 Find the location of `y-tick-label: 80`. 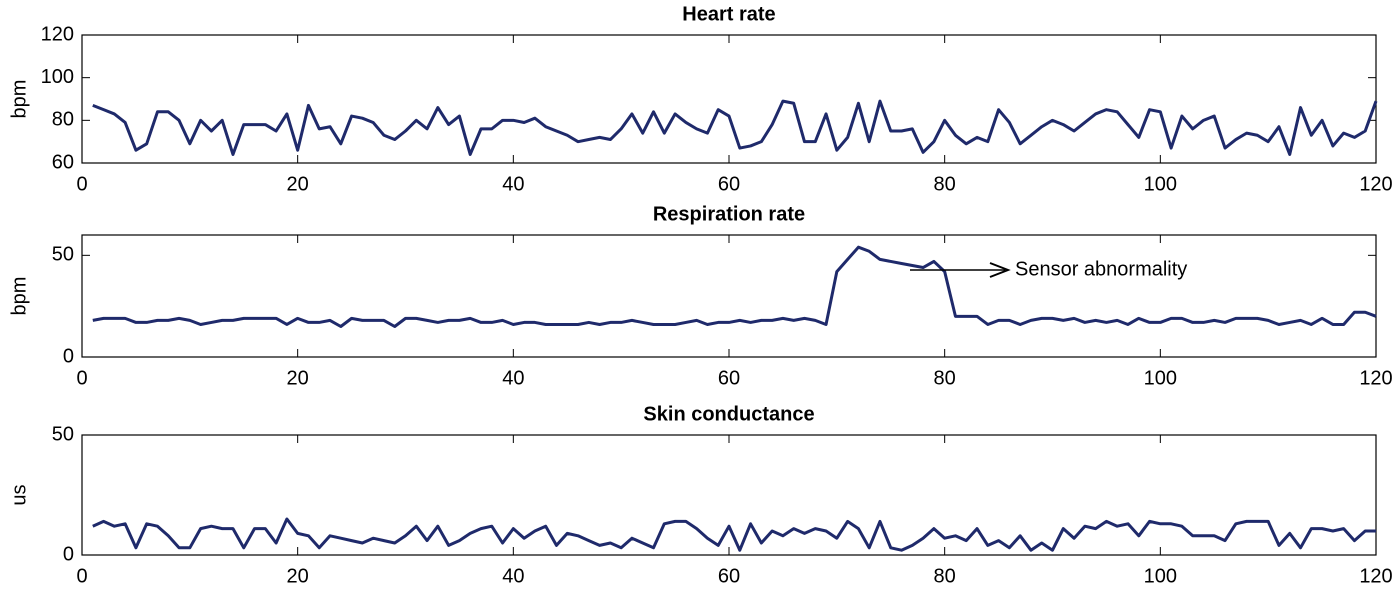

y-tick-label: 80 is located at coordinates (63, 120).